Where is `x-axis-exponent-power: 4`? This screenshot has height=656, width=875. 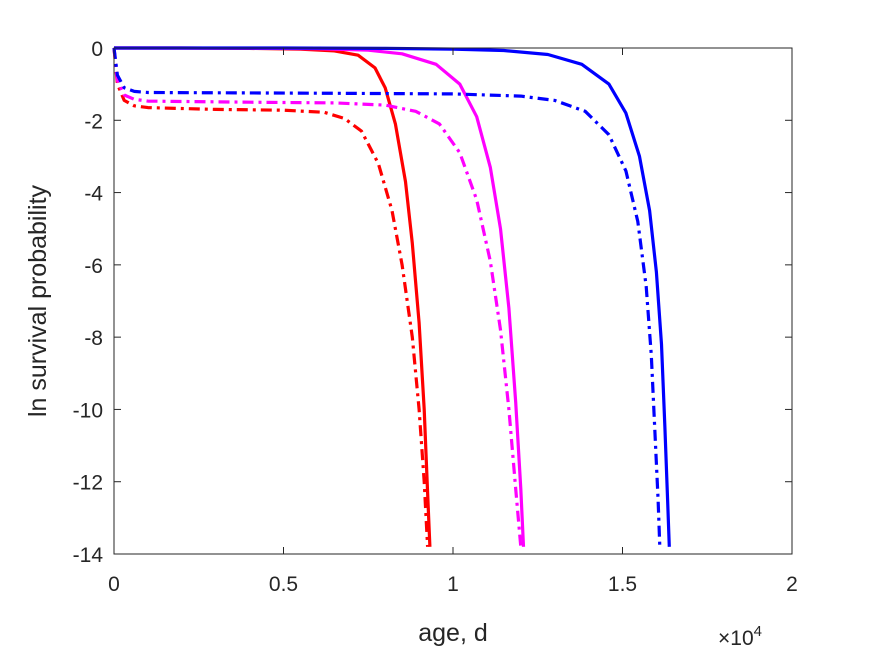 x-axis-exponent-power: 4 is located at coordinates (758, 631).